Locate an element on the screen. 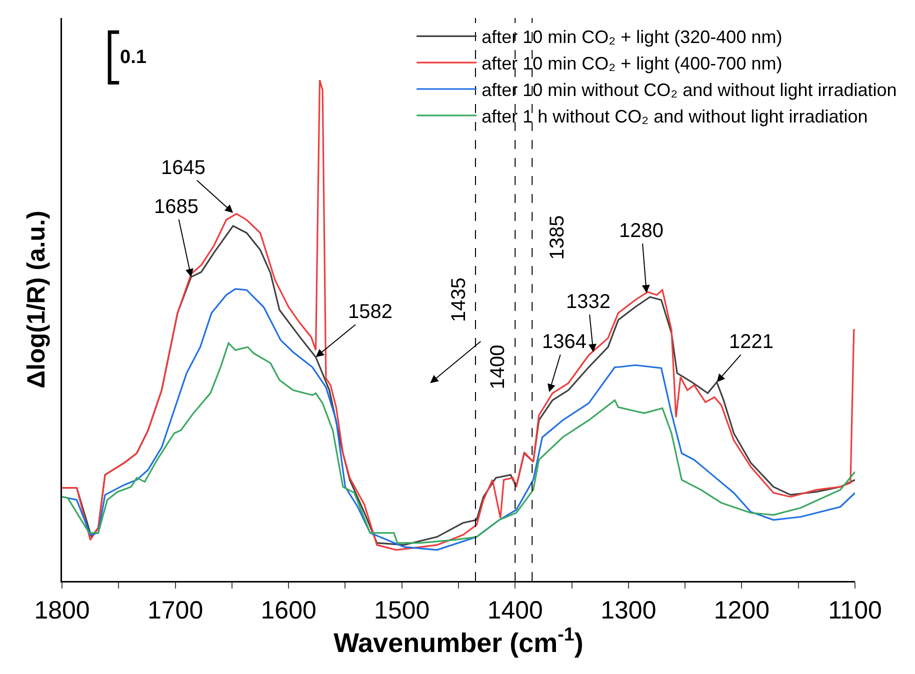  x-tick-label: 1700 is located at coordinates (175, 610).